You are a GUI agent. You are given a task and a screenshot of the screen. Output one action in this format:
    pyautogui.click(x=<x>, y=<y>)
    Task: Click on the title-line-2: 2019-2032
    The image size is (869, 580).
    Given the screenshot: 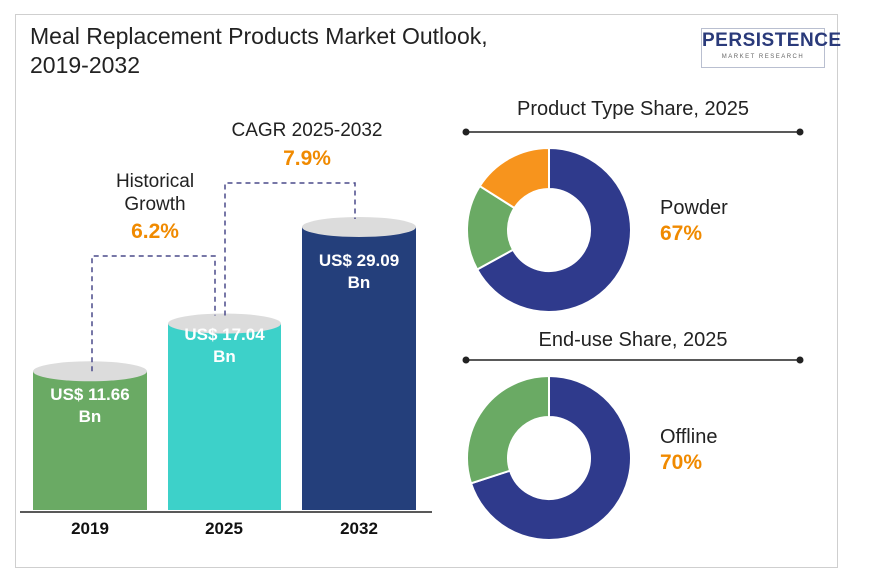 What is the action you would take?
    pyautogui.click(x=85, y=65)
    